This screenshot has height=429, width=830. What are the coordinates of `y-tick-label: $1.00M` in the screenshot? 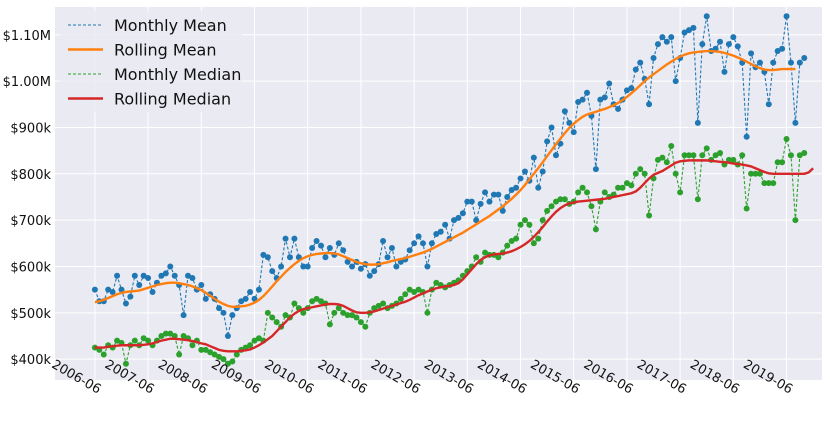 It's located at (27, 82).